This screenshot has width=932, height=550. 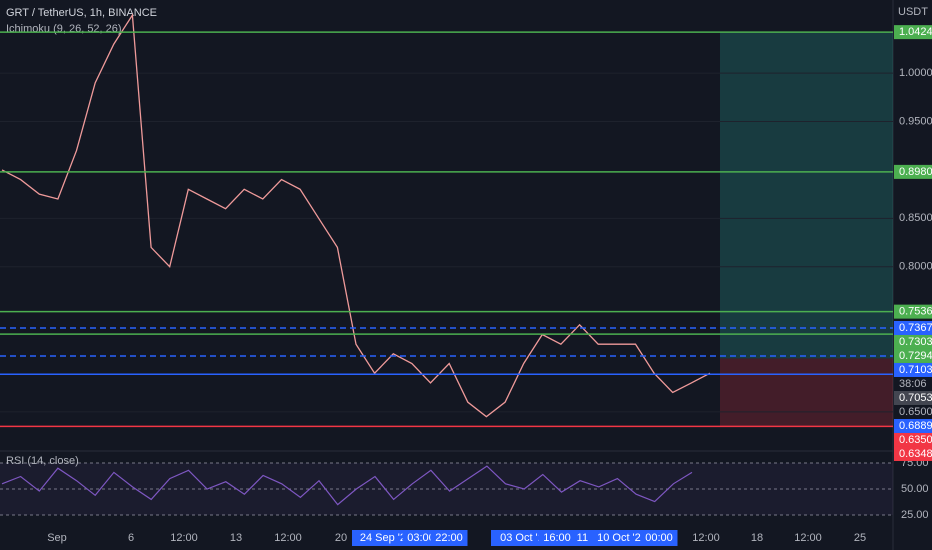 I want to click on price-label: 0.7367, so click(x=915, y=328).